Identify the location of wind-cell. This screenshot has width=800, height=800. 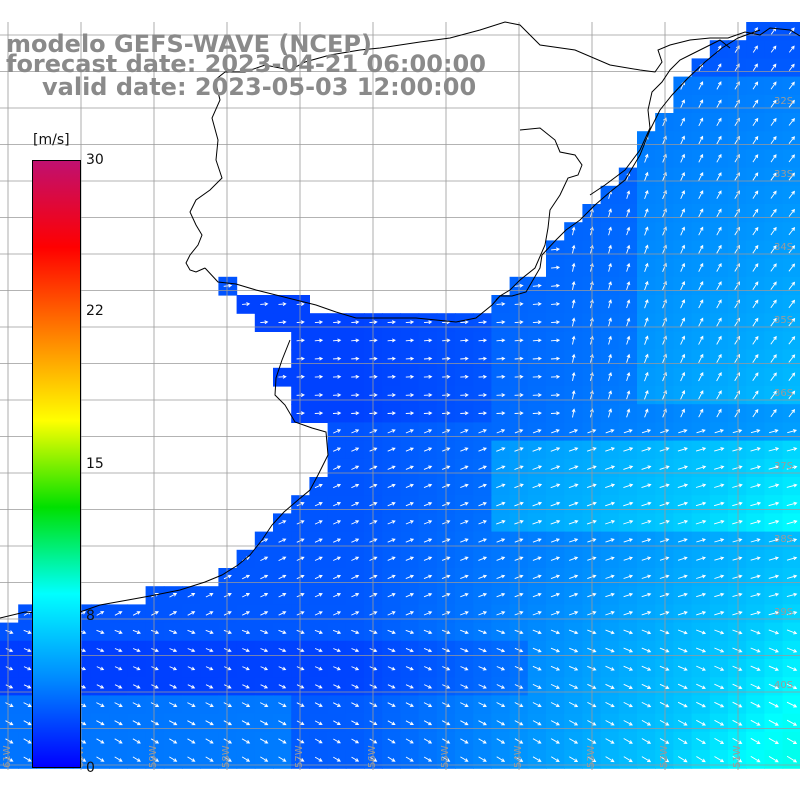
(791, 759).